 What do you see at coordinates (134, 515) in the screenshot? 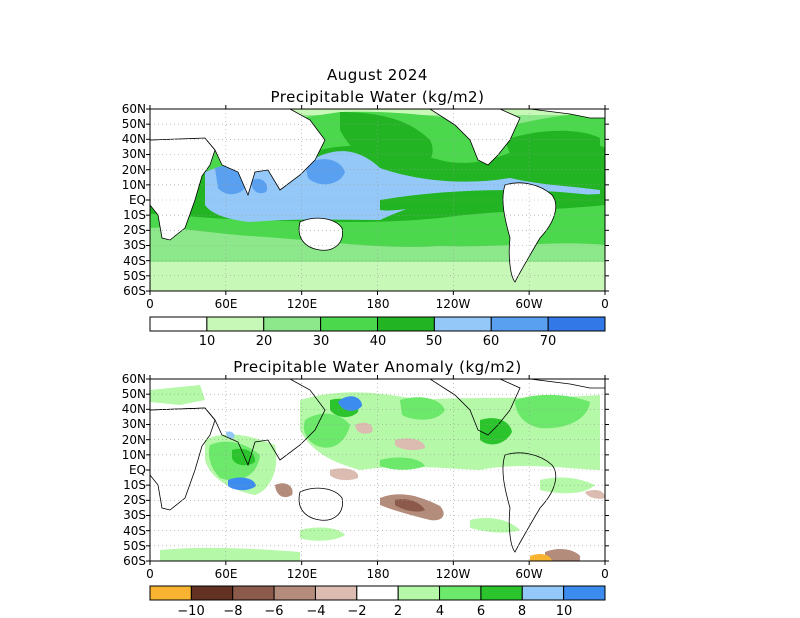
I see `map2-lat-30s: 30S` at bounding box center [134, 515].